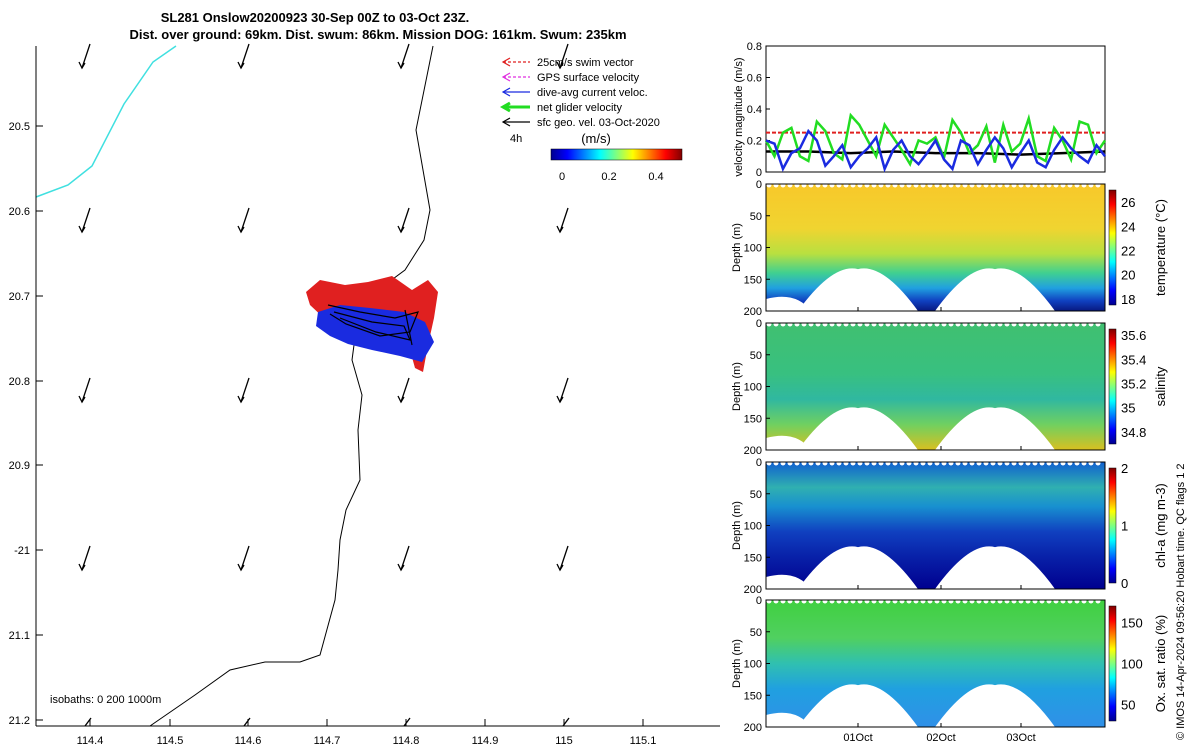 The width and height of the screenshot is (1200, 750). Describe the element at coordinates (592, 93) in the screenshot. I see `svg-text: dive-avg current veloc.` at that location.